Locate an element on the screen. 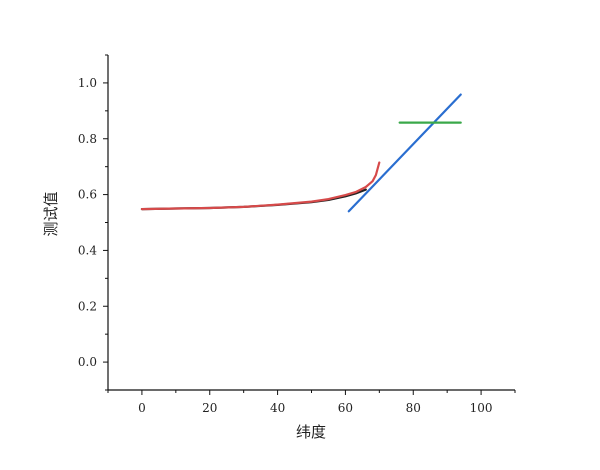  y-tick-label: 0.2 is located at coordinates (87, 306).